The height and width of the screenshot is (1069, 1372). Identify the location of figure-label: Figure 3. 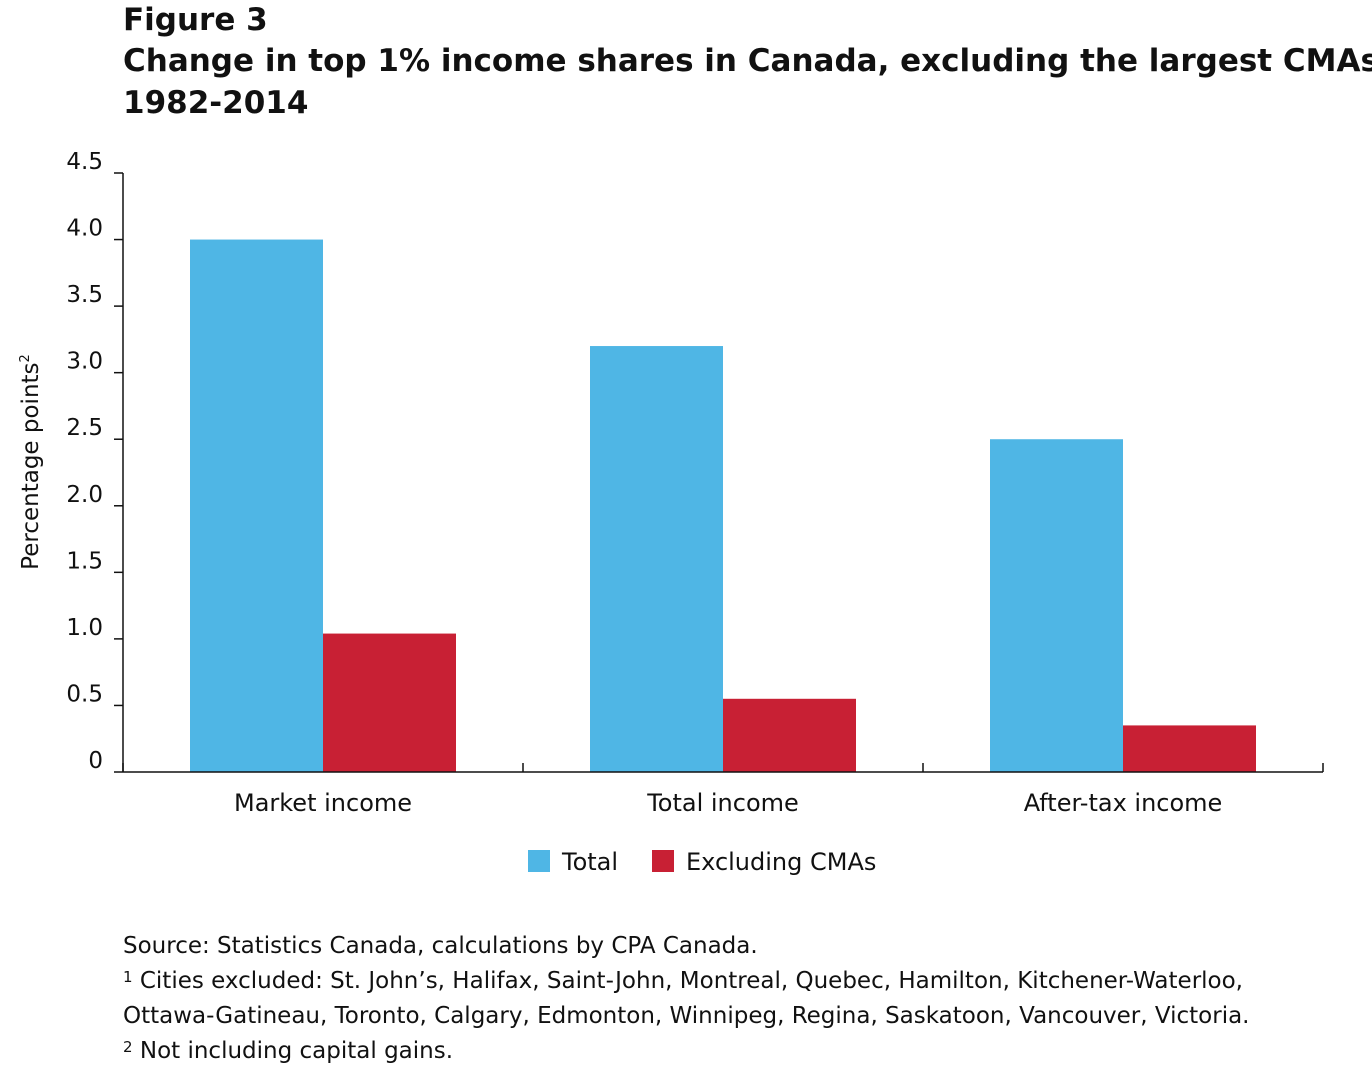
(195, 20).